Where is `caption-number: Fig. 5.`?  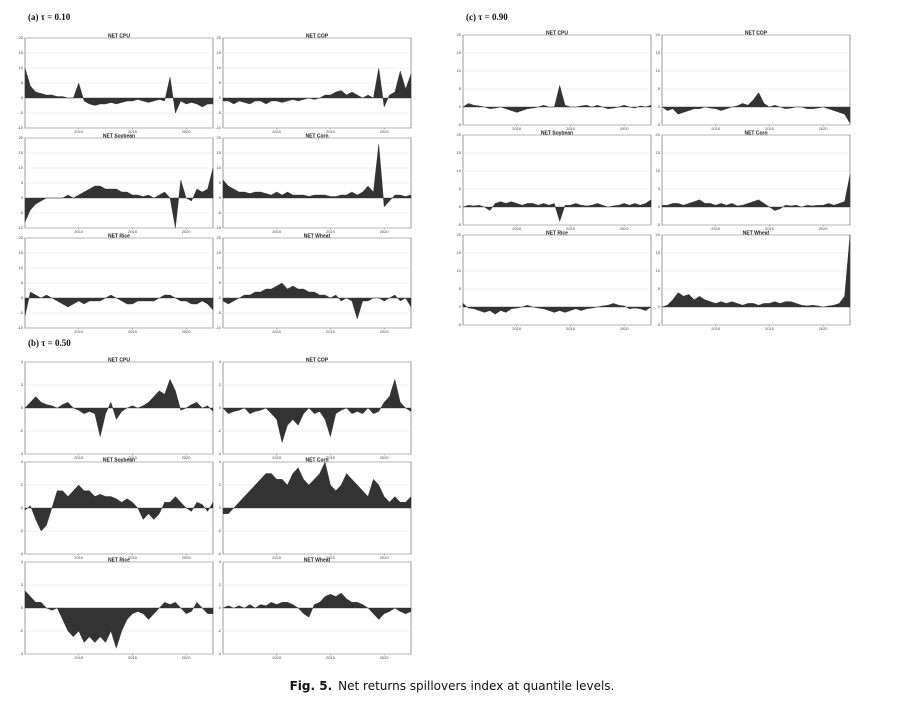 caption-number: Fig. 5. is located at coordinates (311, 686).